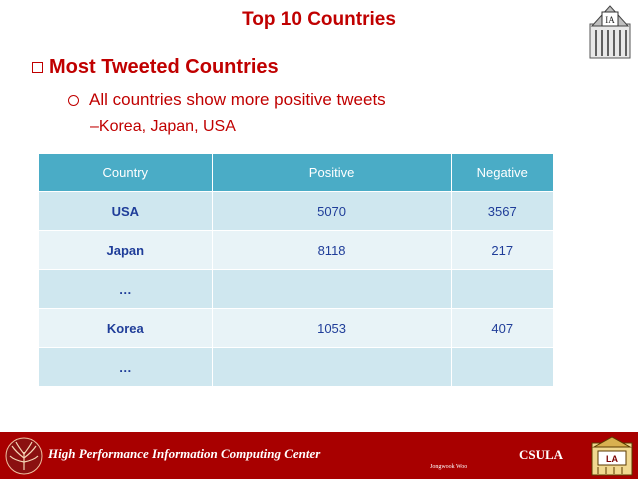 The image size is (638, 479). I want to click on table-header-row: Country Positive Negative, so click(296, 172).